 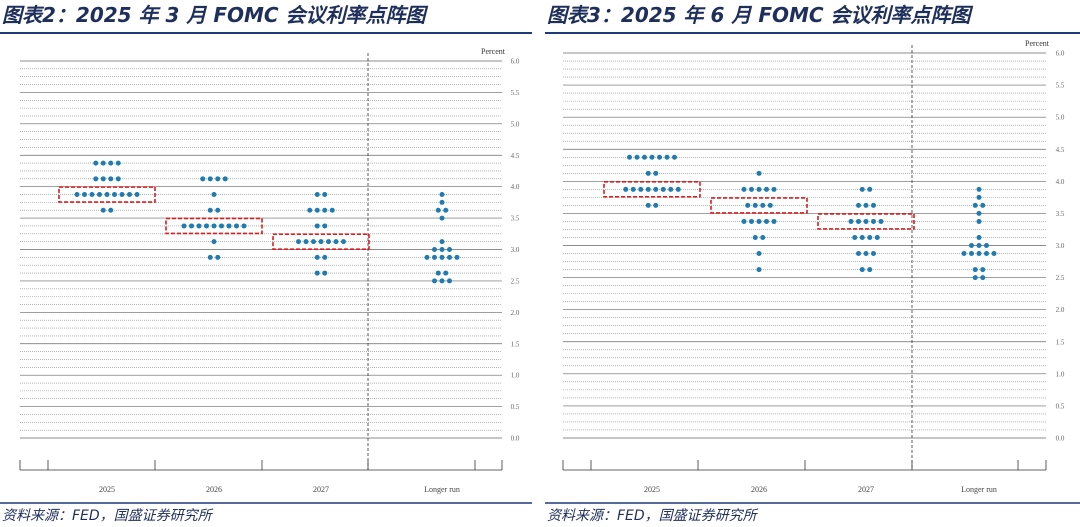 I want to click on y-tick-label: 3.5, so click(x=515, y=219).